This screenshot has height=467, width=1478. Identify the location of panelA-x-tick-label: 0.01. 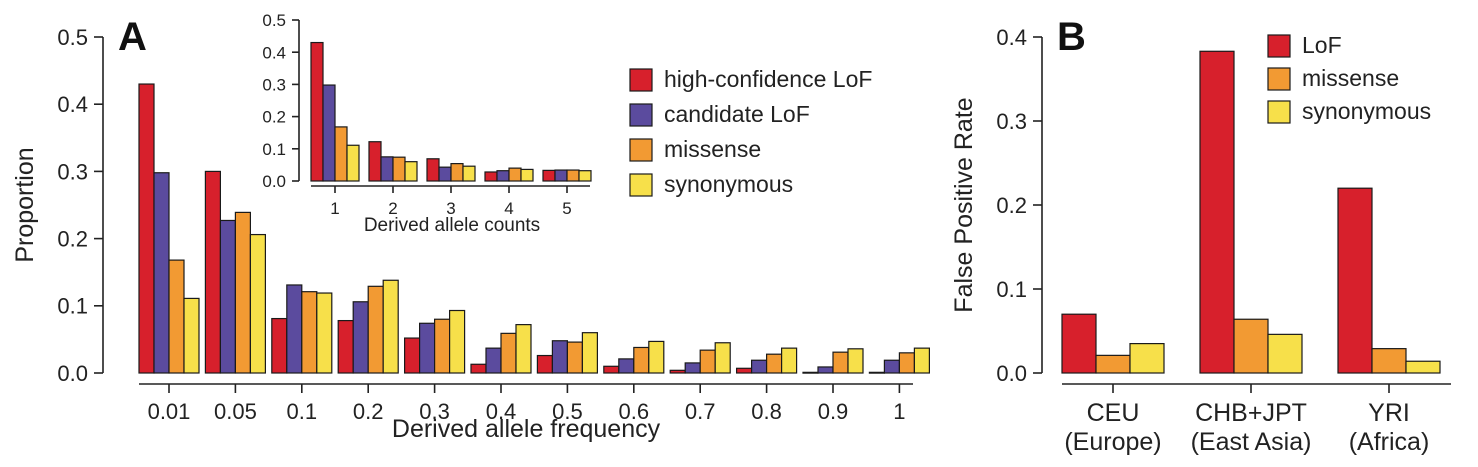
(169, 411).